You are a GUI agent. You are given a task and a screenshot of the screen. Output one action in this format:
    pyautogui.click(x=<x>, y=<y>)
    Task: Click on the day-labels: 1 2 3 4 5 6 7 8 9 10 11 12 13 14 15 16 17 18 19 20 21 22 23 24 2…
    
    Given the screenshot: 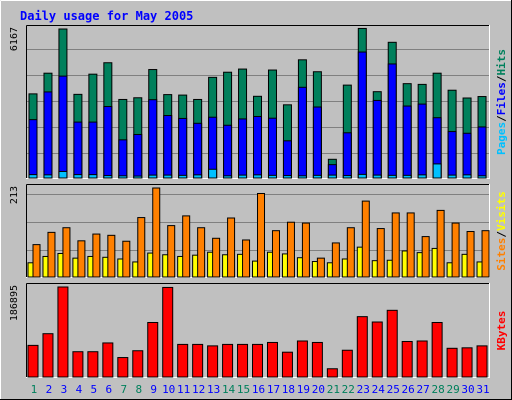 What is the action you would take?
    pyautogui.click(x=260, y=389)
    